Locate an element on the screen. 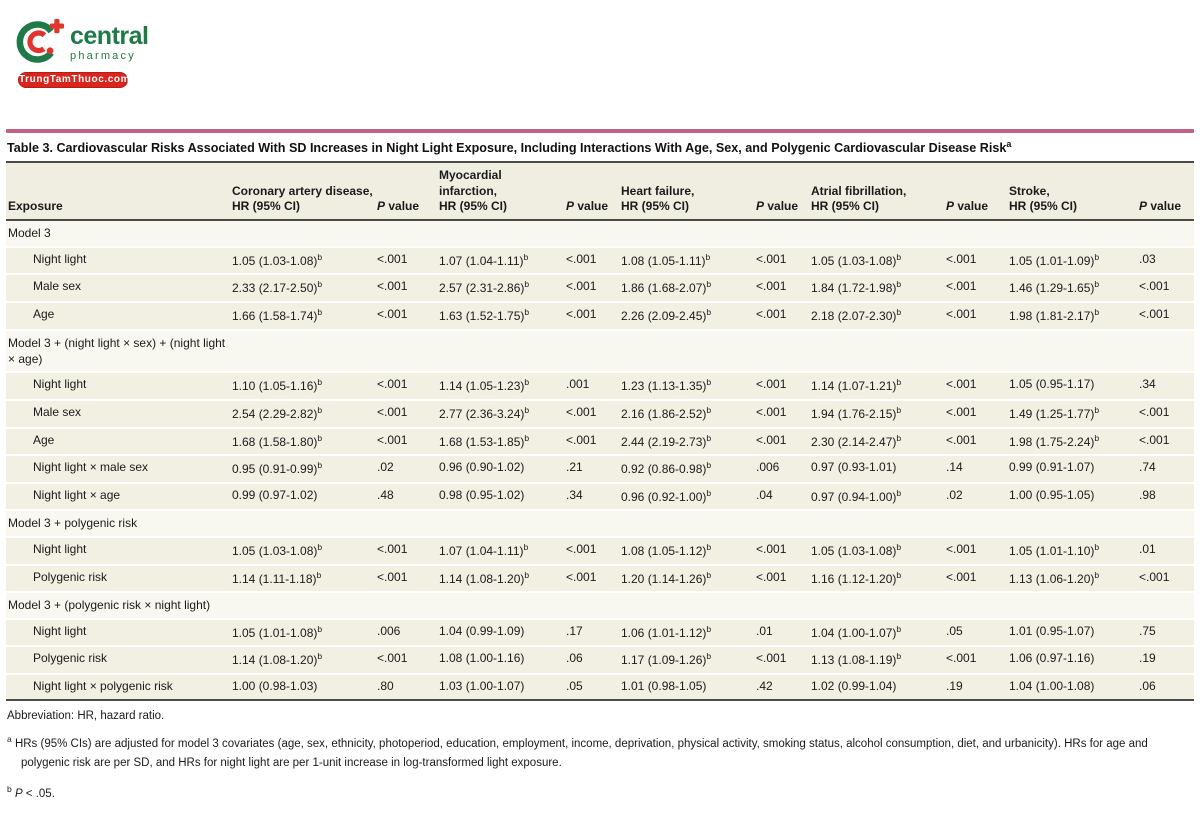  hr-ci-cell: 2.57 (2.31-2.86)b is located at coordinates (502, 289).